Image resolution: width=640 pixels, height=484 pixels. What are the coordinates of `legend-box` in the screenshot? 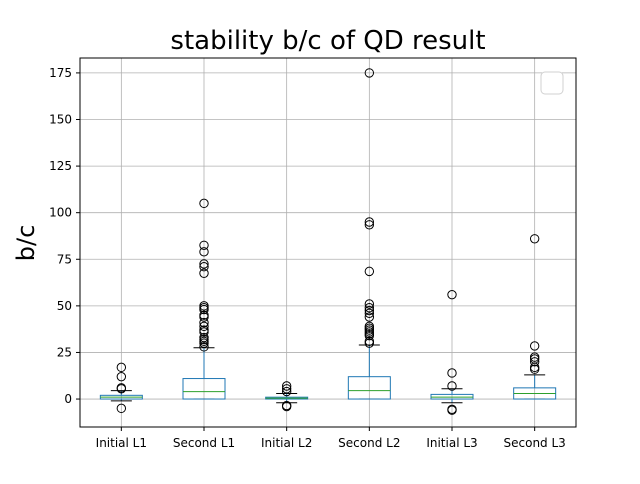 It's located at (552, 83).